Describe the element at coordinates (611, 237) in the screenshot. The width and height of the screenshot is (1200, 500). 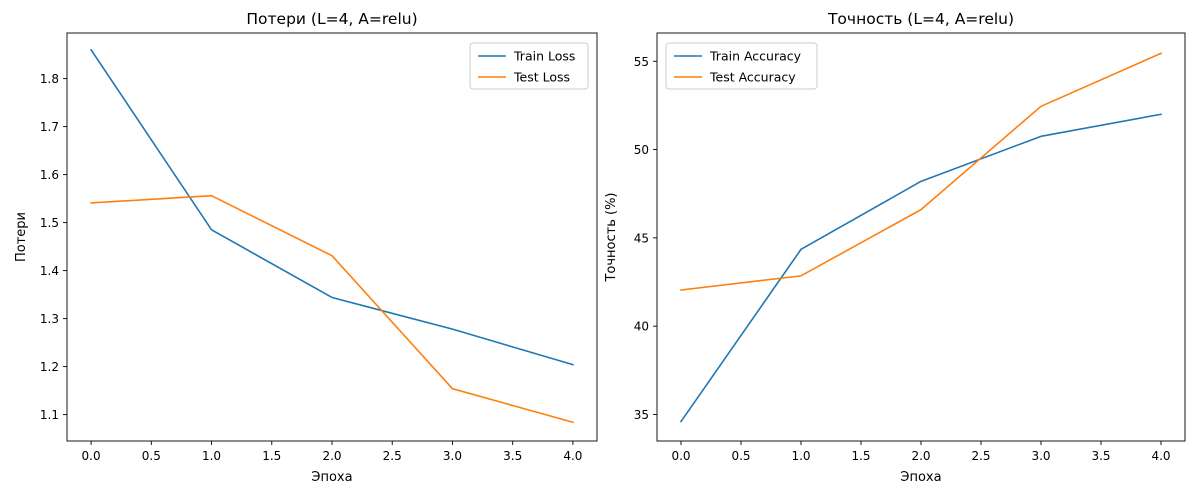
I see `y-axis-title: Точность (%)` at that location.